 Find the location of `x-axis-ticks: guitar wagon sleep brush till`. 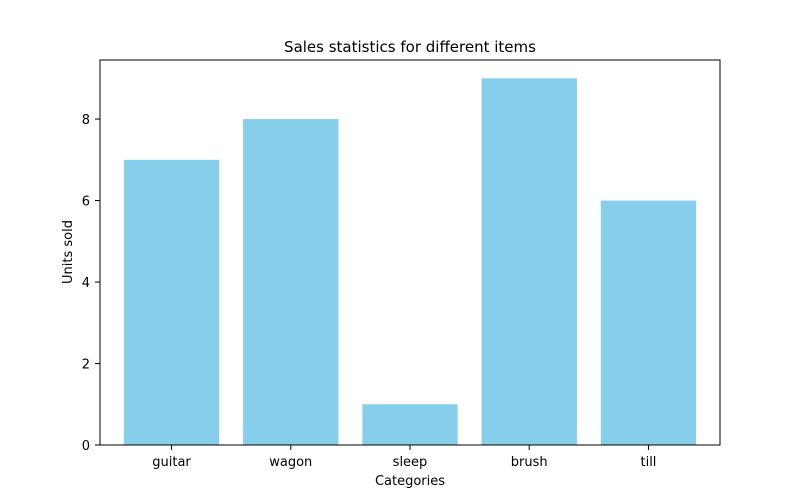

x-axis-ticks: guitar wagon sleep brush till is located at coordinates (404, 457).